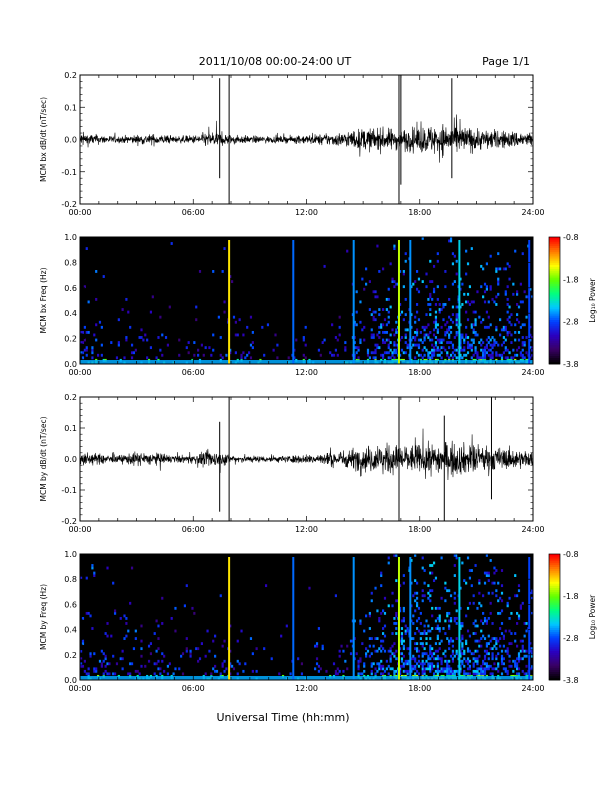  I want to click on colorbar-tick-label: -1.8, so click(571, 596).